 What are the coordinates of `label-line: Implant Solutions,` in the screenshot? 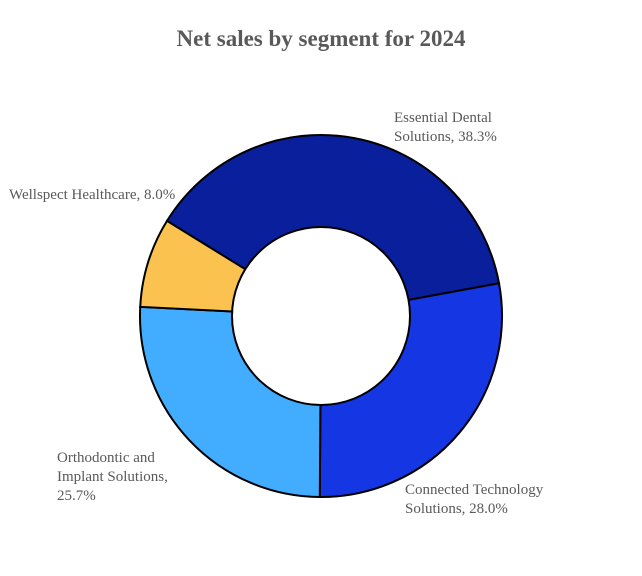 It's located at (112, 477).